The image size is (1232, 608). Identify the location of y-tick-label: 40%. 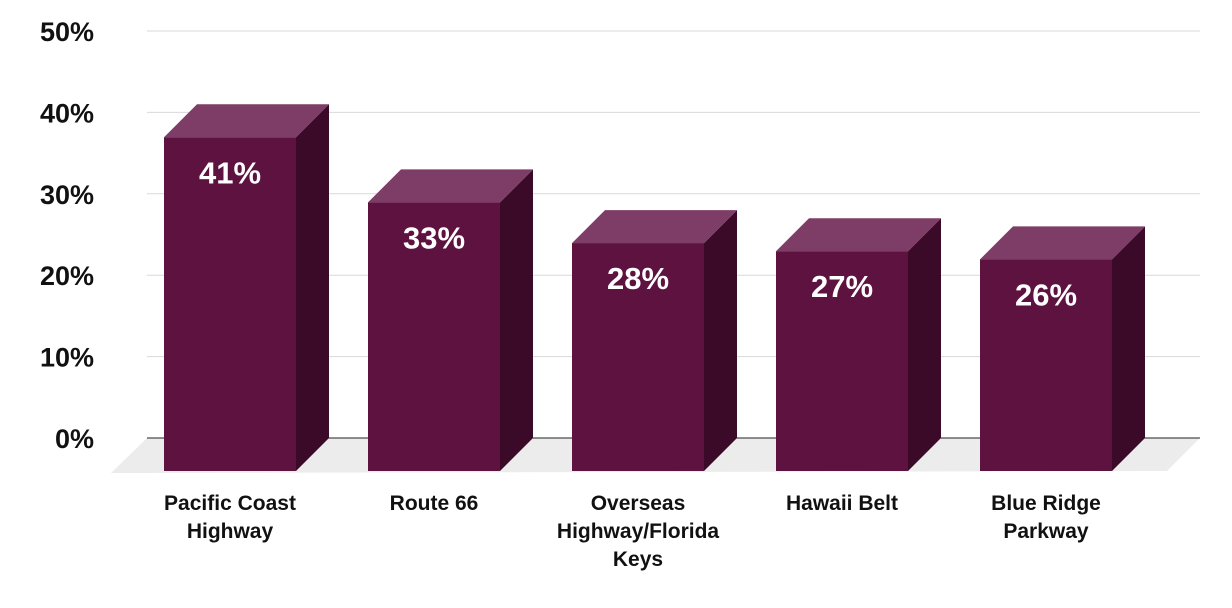
(67, 113).